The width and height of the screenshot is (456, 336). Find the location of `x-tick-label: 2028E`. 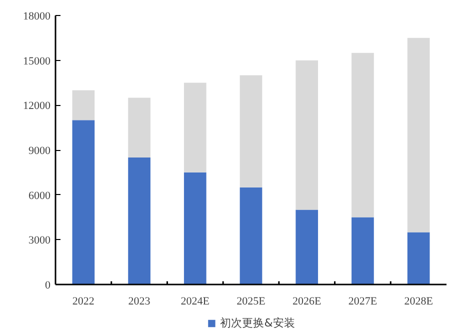

x-tick-label: 2028E is located at coordinates (419, 302).